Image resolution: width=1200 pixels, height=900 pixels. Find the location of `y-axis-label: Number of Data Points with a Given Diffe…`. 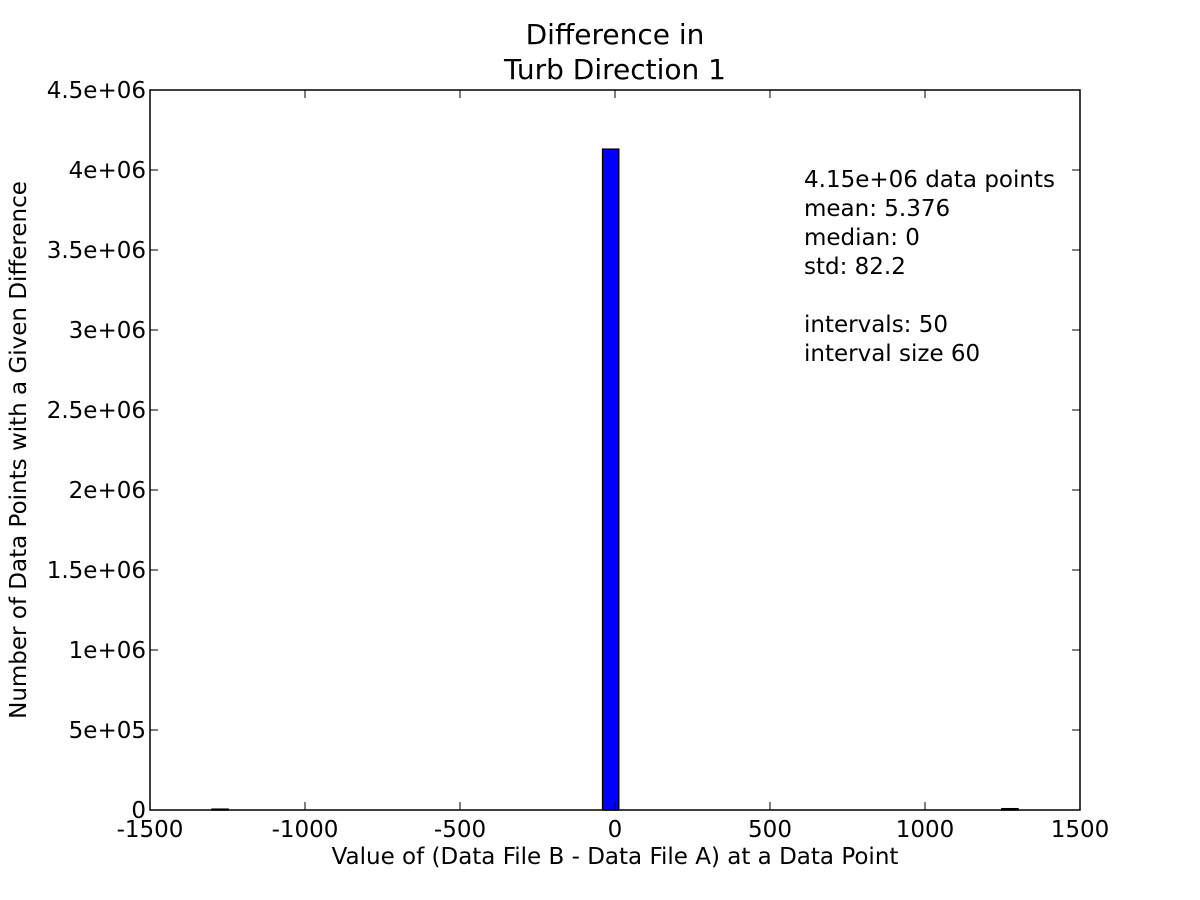

y-axis-label: Number of Data Points with a Given Diffe… is located at coordinates (19, 450).